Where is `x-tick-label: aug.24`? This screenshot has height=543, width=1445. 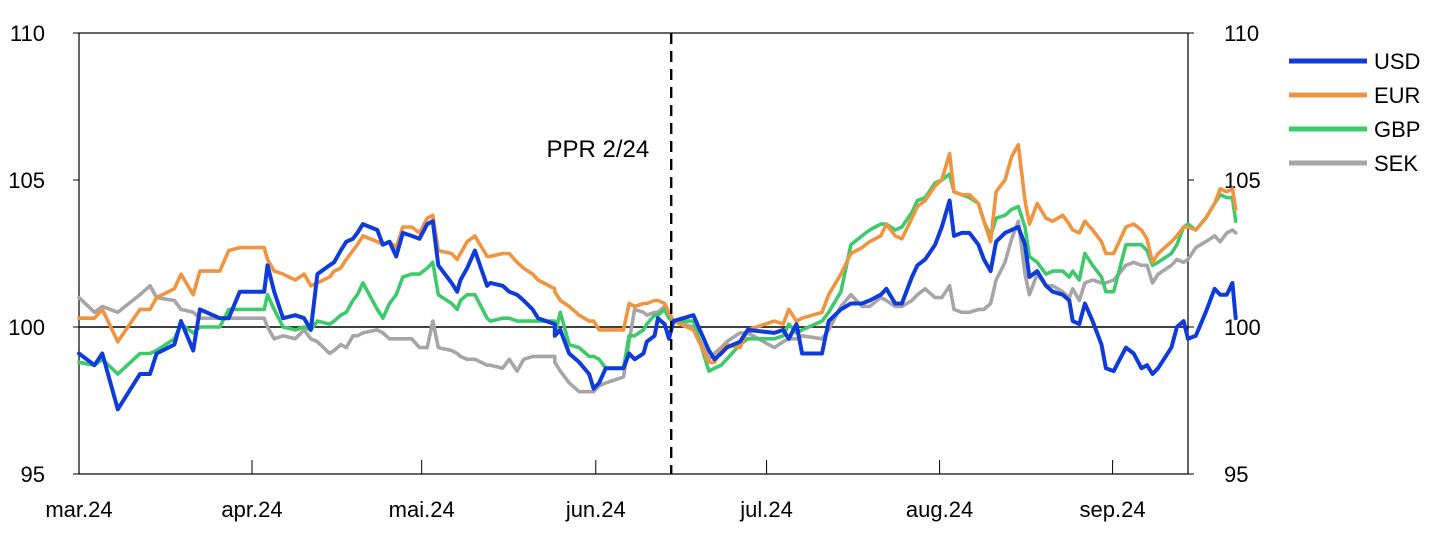 x-tick-label: aug.24 is located at coordinates (939, 509).